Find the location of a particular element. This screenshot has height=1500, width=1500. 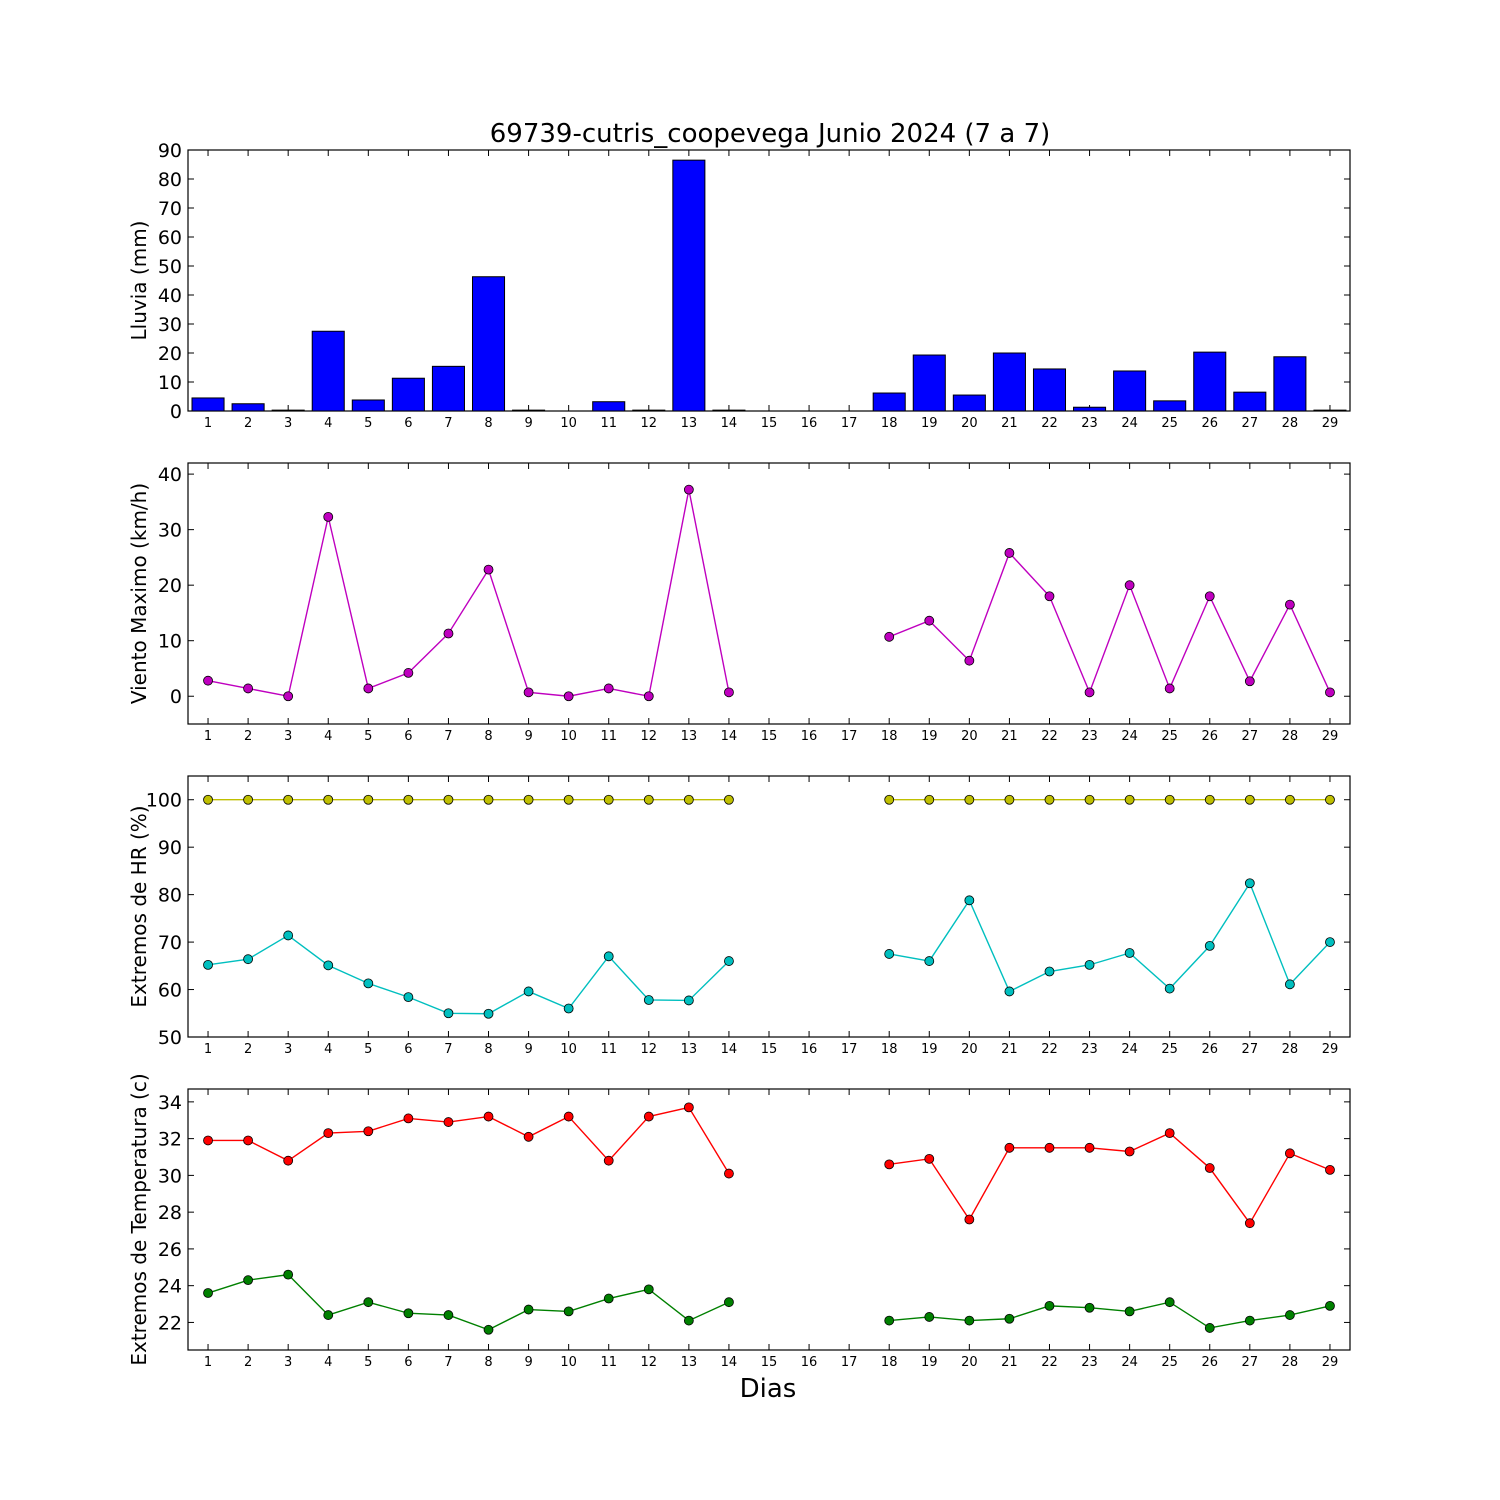

x-tick-label: 19 is located at coordinates (929, 423).